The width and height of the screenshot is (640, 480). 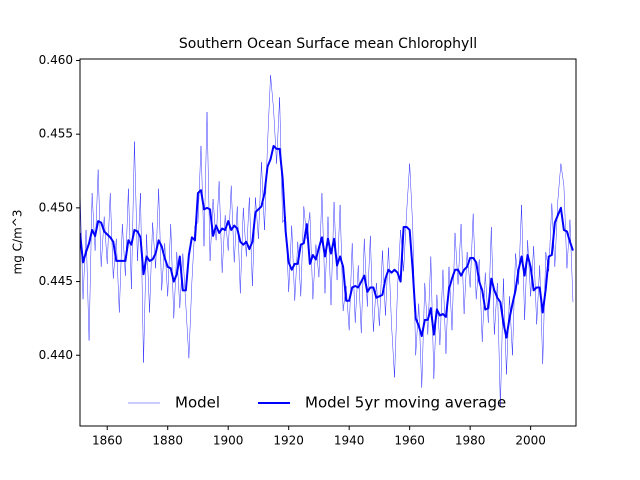 What do you see at coordinates (328, 44) in the screenshot?
I see `chart-title: Southern Ocean Surface mean Chlorophyll` at bounding box center [328, 44].